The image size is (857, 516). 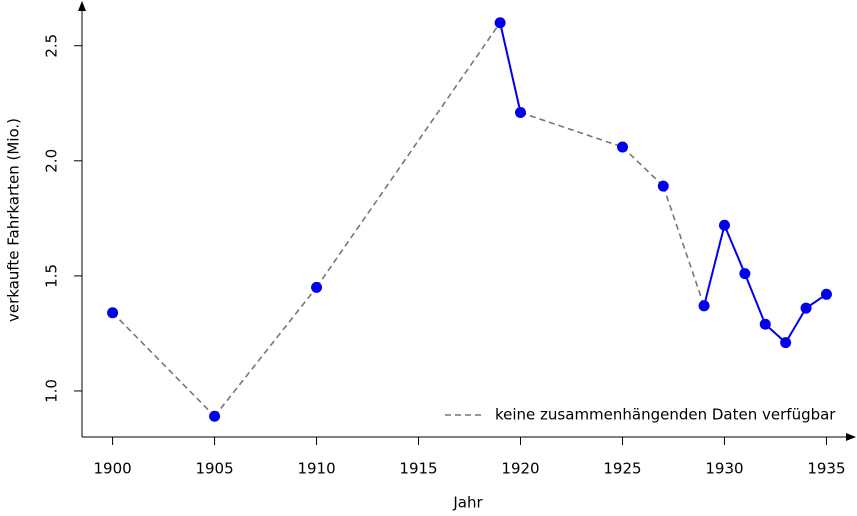 I want to click on x-tick-label: 1900, so click(x=112, y=469).